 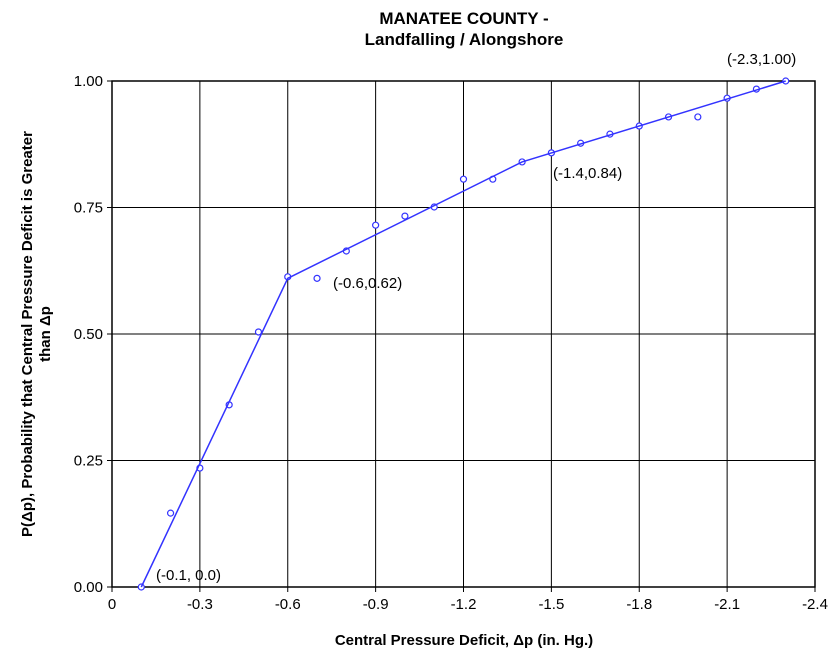 What do you see at coordinates (761, 59) in the screenshot?
I see `annotation: (-2.3,1.00)` at bounding box center [761, 59].